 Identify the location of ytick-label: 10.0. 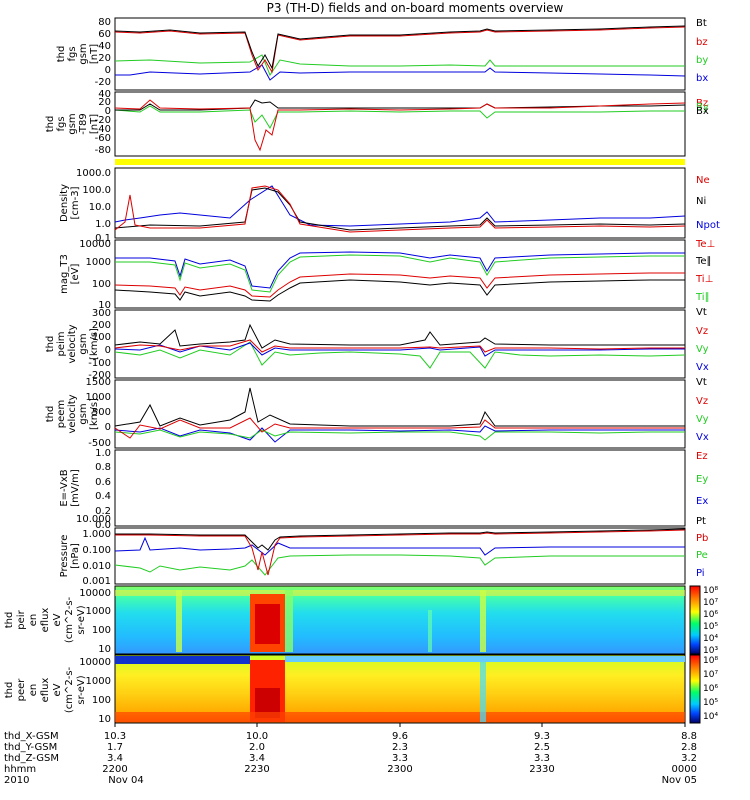
(100, 207).